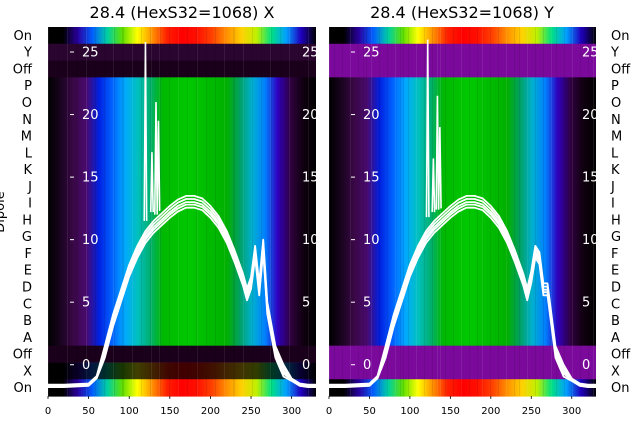 The height and width of the screenshot is (440, 640). I want to click on line-y-tick-label: 5, so click(367, 303).